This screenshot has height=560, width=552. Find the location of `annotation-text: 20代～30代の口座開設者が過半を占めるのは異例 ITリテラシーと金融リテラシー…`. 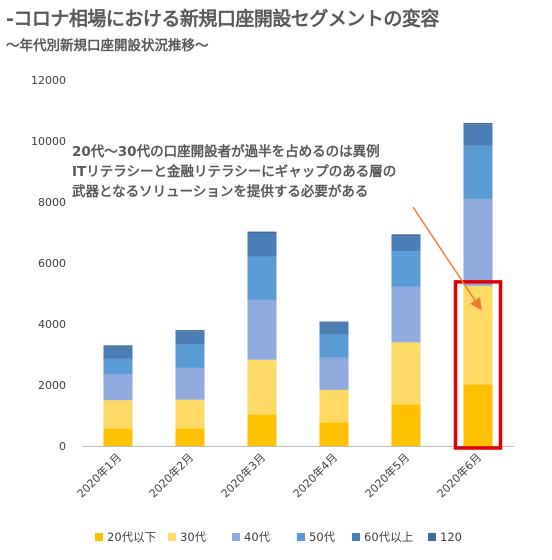

annotation-text: 20代～30代の口座開設者が過半を占めるのは異例 ITリテラシーと金融リテラシー… is located at coordinates (272, 172).